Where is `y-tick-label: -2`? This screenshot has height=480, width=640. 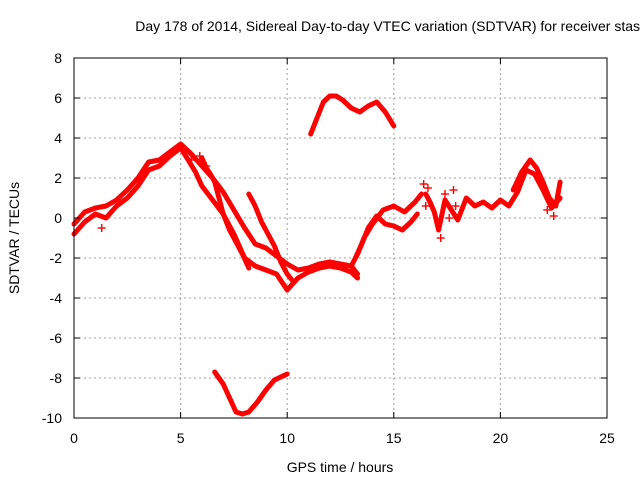
y-tick-label: -2 is located at coordinates (56, 258).